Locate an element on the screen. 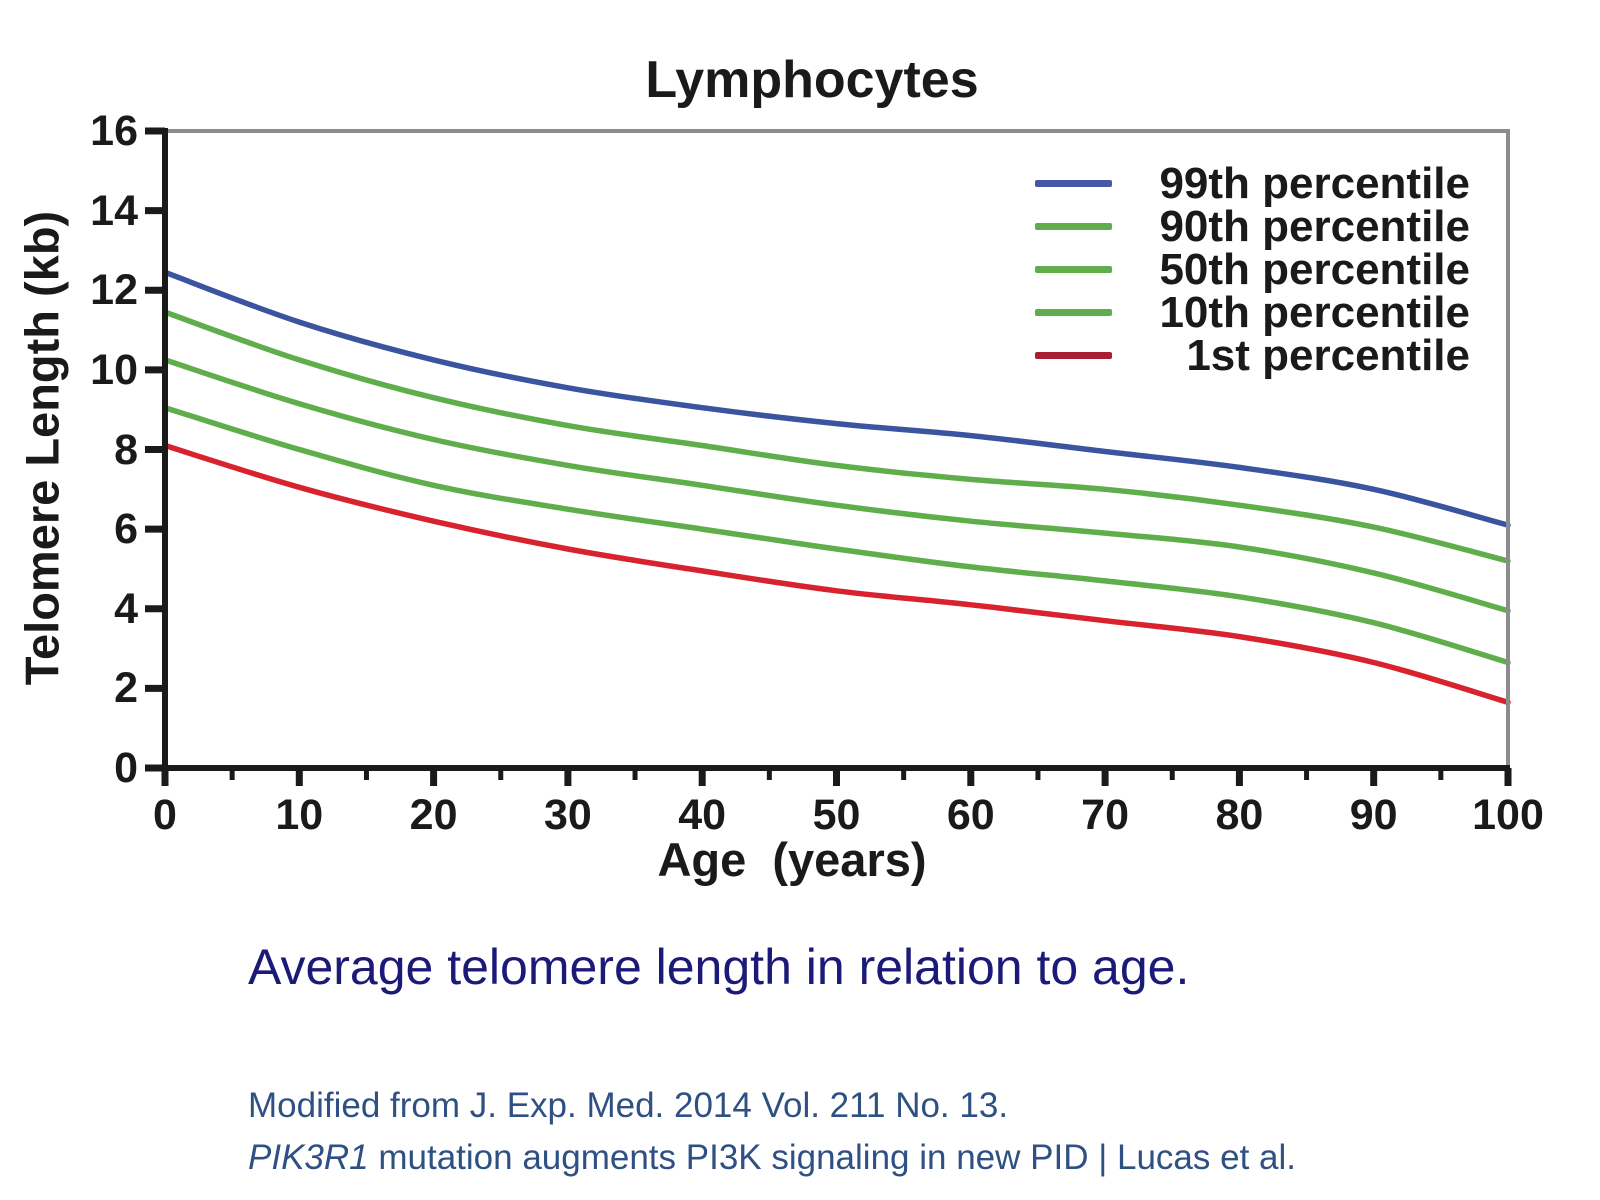 The image size is (1600, 1200). y-tick-label-2: 2 is located at coordinates (126, 688).